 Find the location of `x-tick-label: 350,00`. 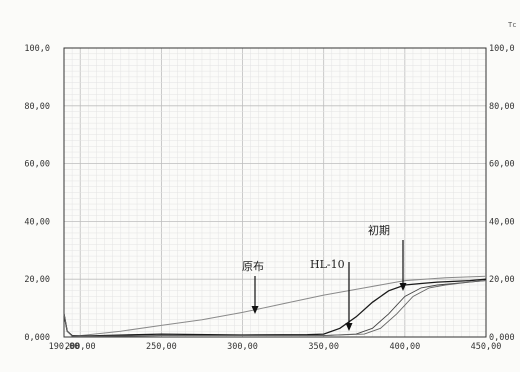

x-tick-label: 350,00 is located at coordinates (323, 347).